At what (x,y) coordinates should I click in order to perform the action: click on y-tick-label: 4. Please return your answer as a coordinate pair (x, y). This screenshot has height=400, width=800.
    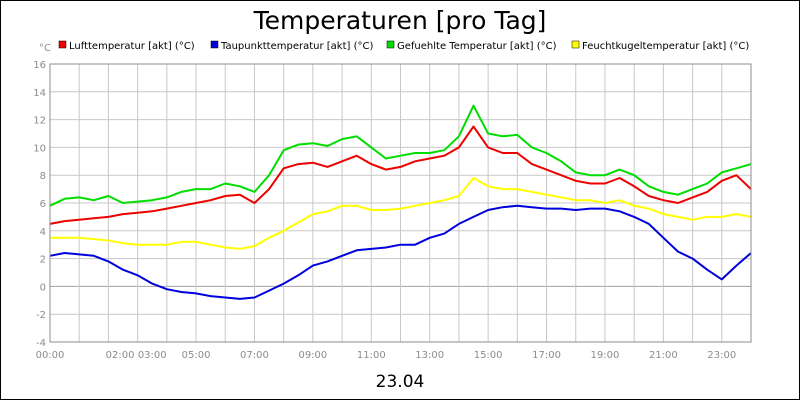
    Looking at the image, I should click on (43, 232).